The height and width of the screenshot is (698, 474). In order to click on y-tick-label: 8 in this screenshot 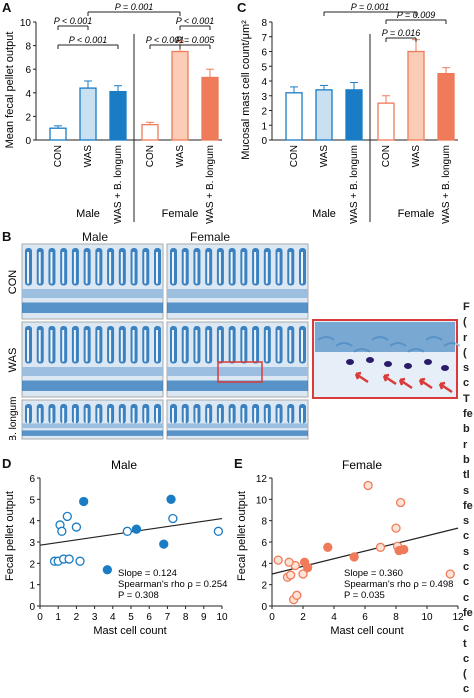, I will do `click(28, 47)`.